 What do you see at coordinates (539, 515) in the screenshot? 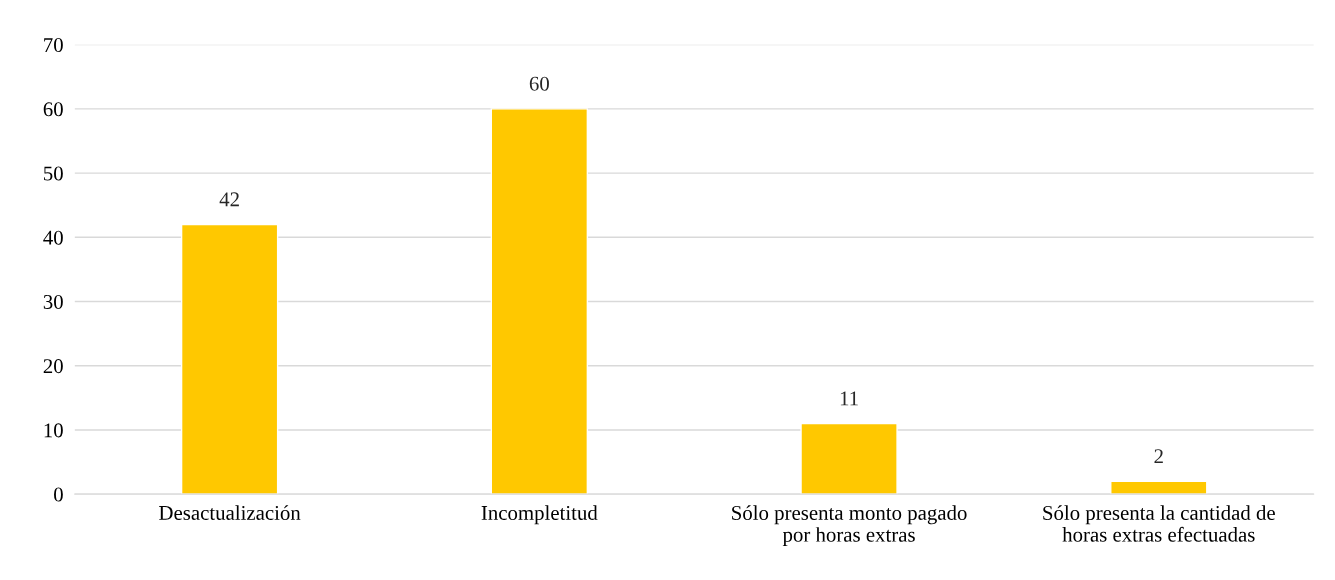
I see `x-tick-label: Incompletitud` at bounding box center [539, 515].